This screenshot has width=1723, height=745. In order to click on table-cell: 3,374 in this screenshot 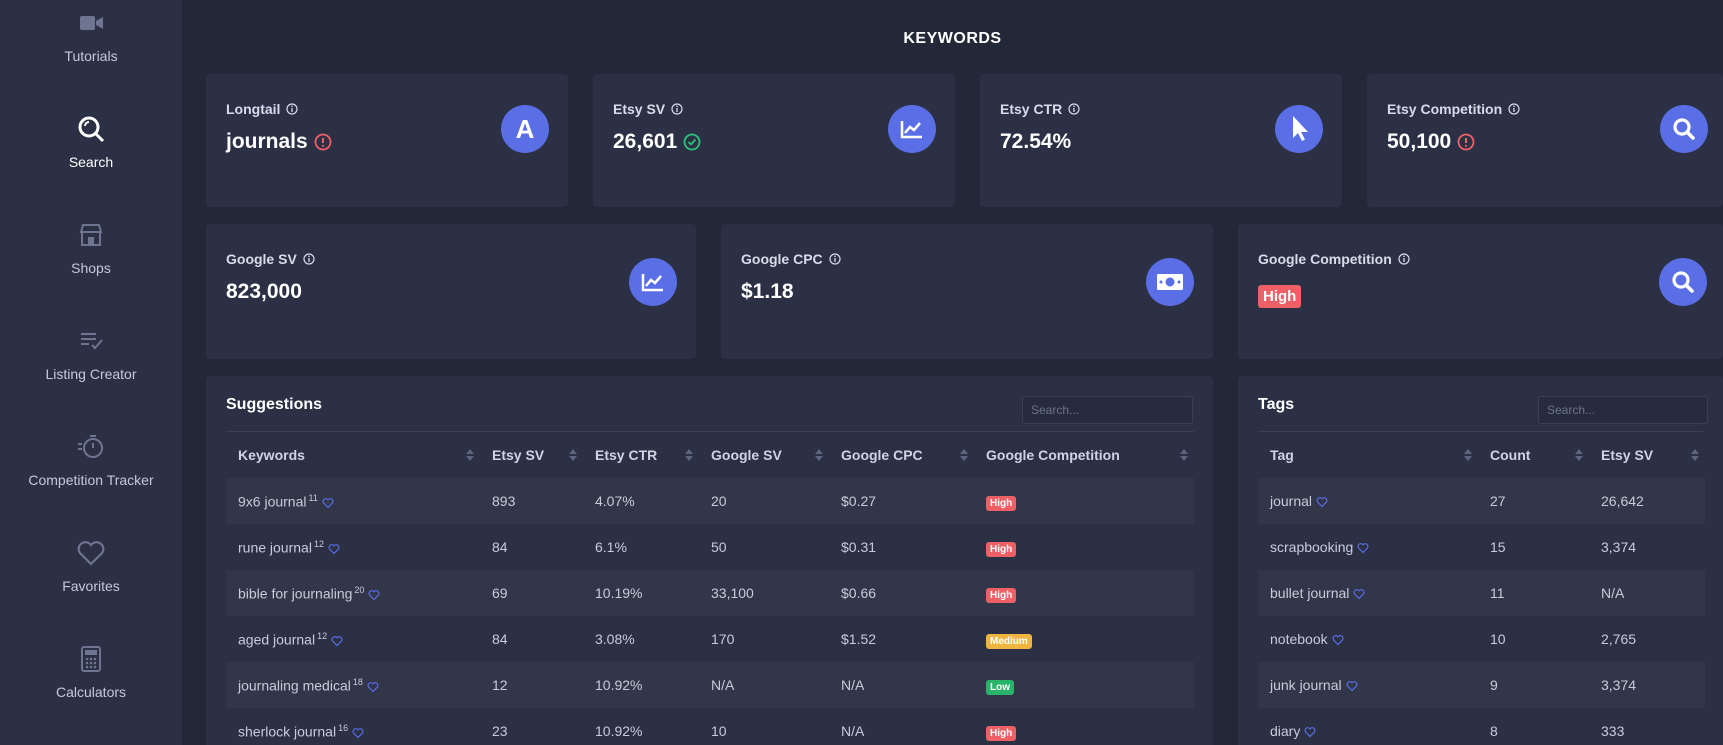, I will do `click(1647, 685)`.